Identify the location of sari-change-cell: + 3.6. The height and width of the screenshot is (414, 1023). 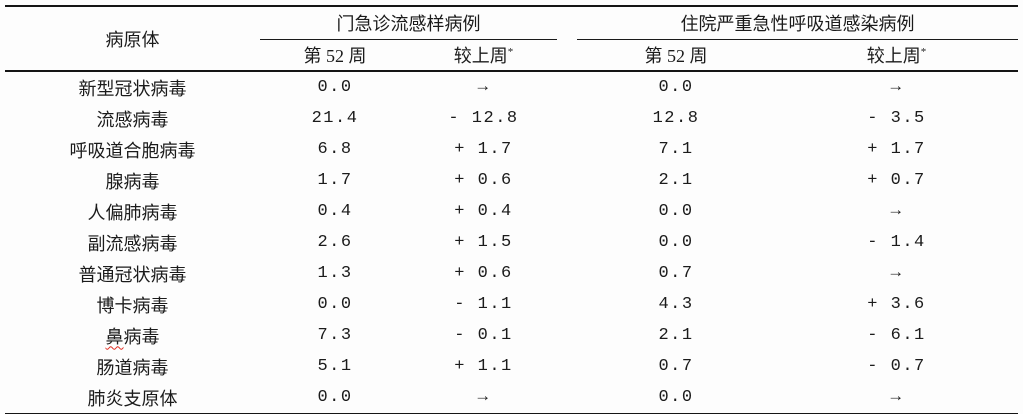
(896, 304).